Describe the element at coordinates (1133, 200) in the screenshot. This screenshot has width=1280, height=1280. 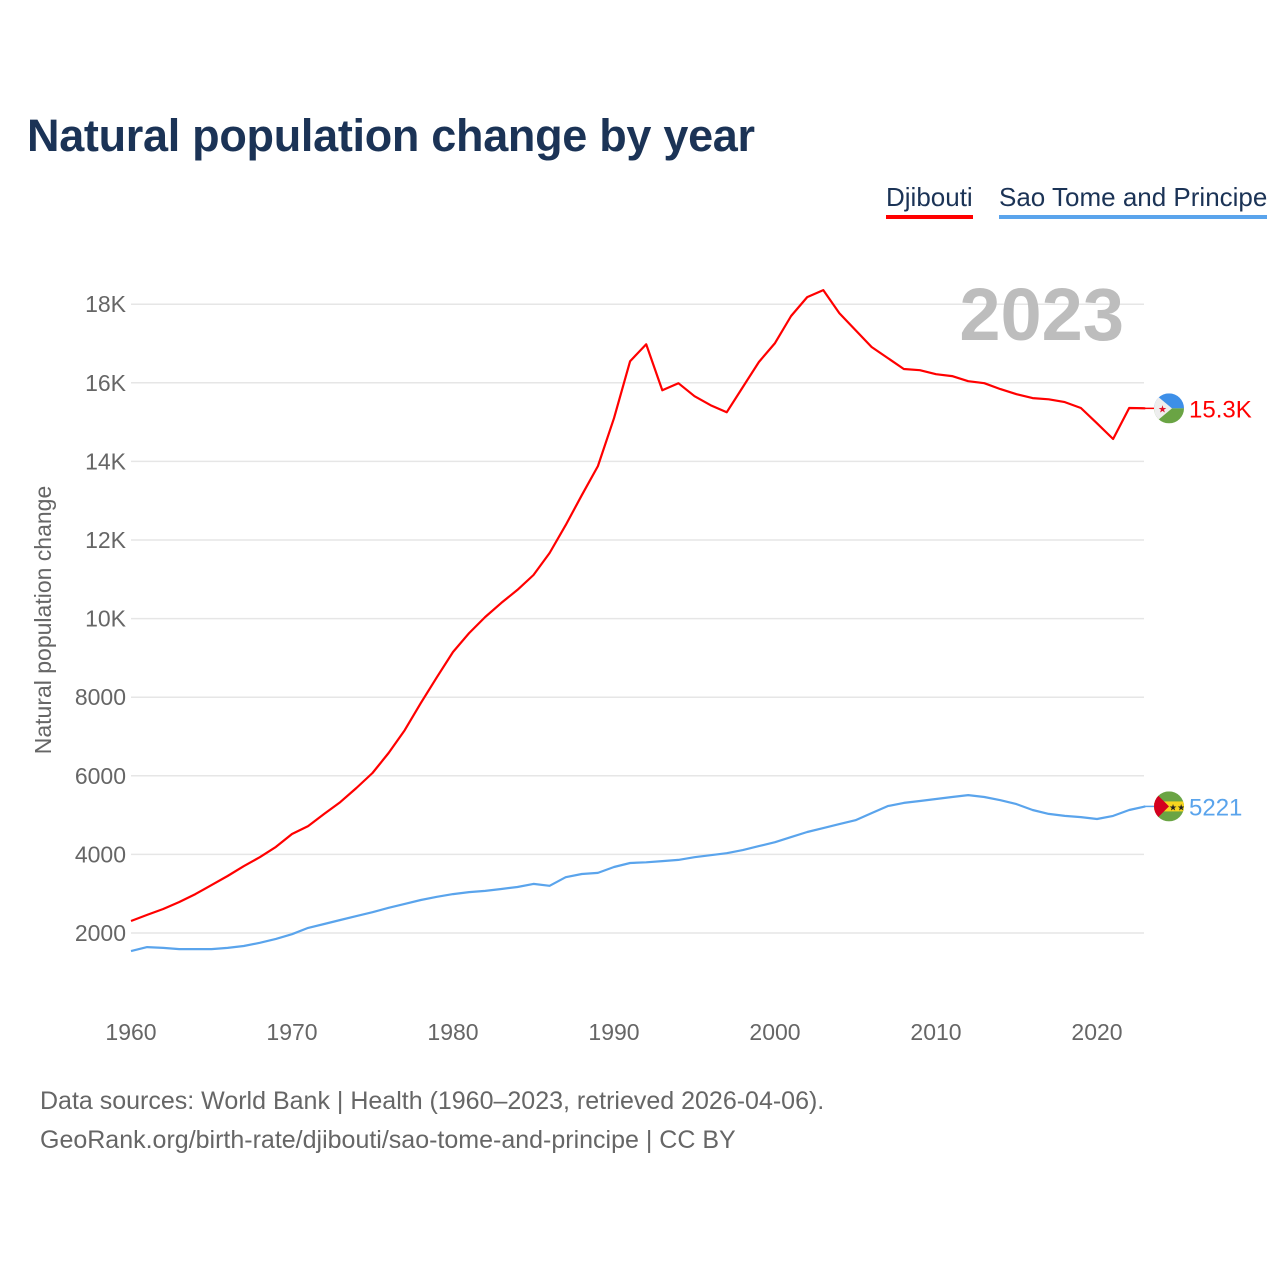
I see `legend-item-sao-tome-and-principe: Sao Tome and Principe` at that location.